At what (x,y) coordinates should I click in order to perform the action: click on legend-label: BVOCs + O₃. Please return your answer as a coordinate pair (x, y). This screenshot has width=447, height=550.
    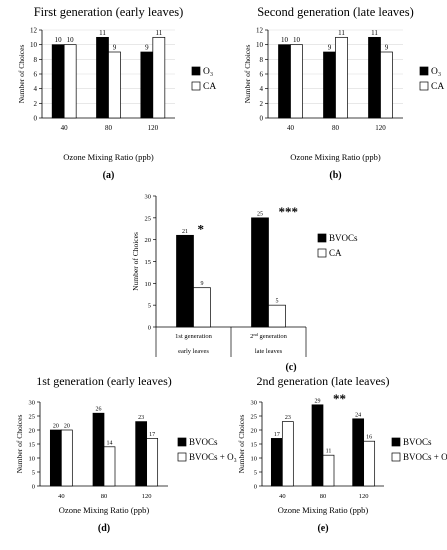
    Looking at the image, I should click on (213, 457).